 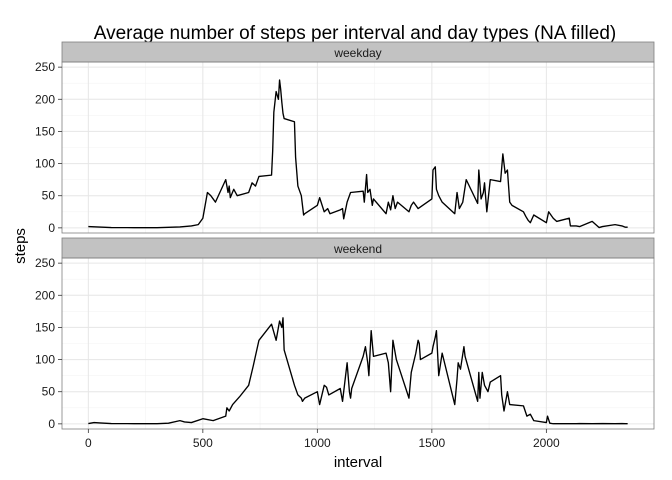 I want to click on panel-1-y-tick-labels: 0 50 100 150 200 250, so click(x=48, y=147).